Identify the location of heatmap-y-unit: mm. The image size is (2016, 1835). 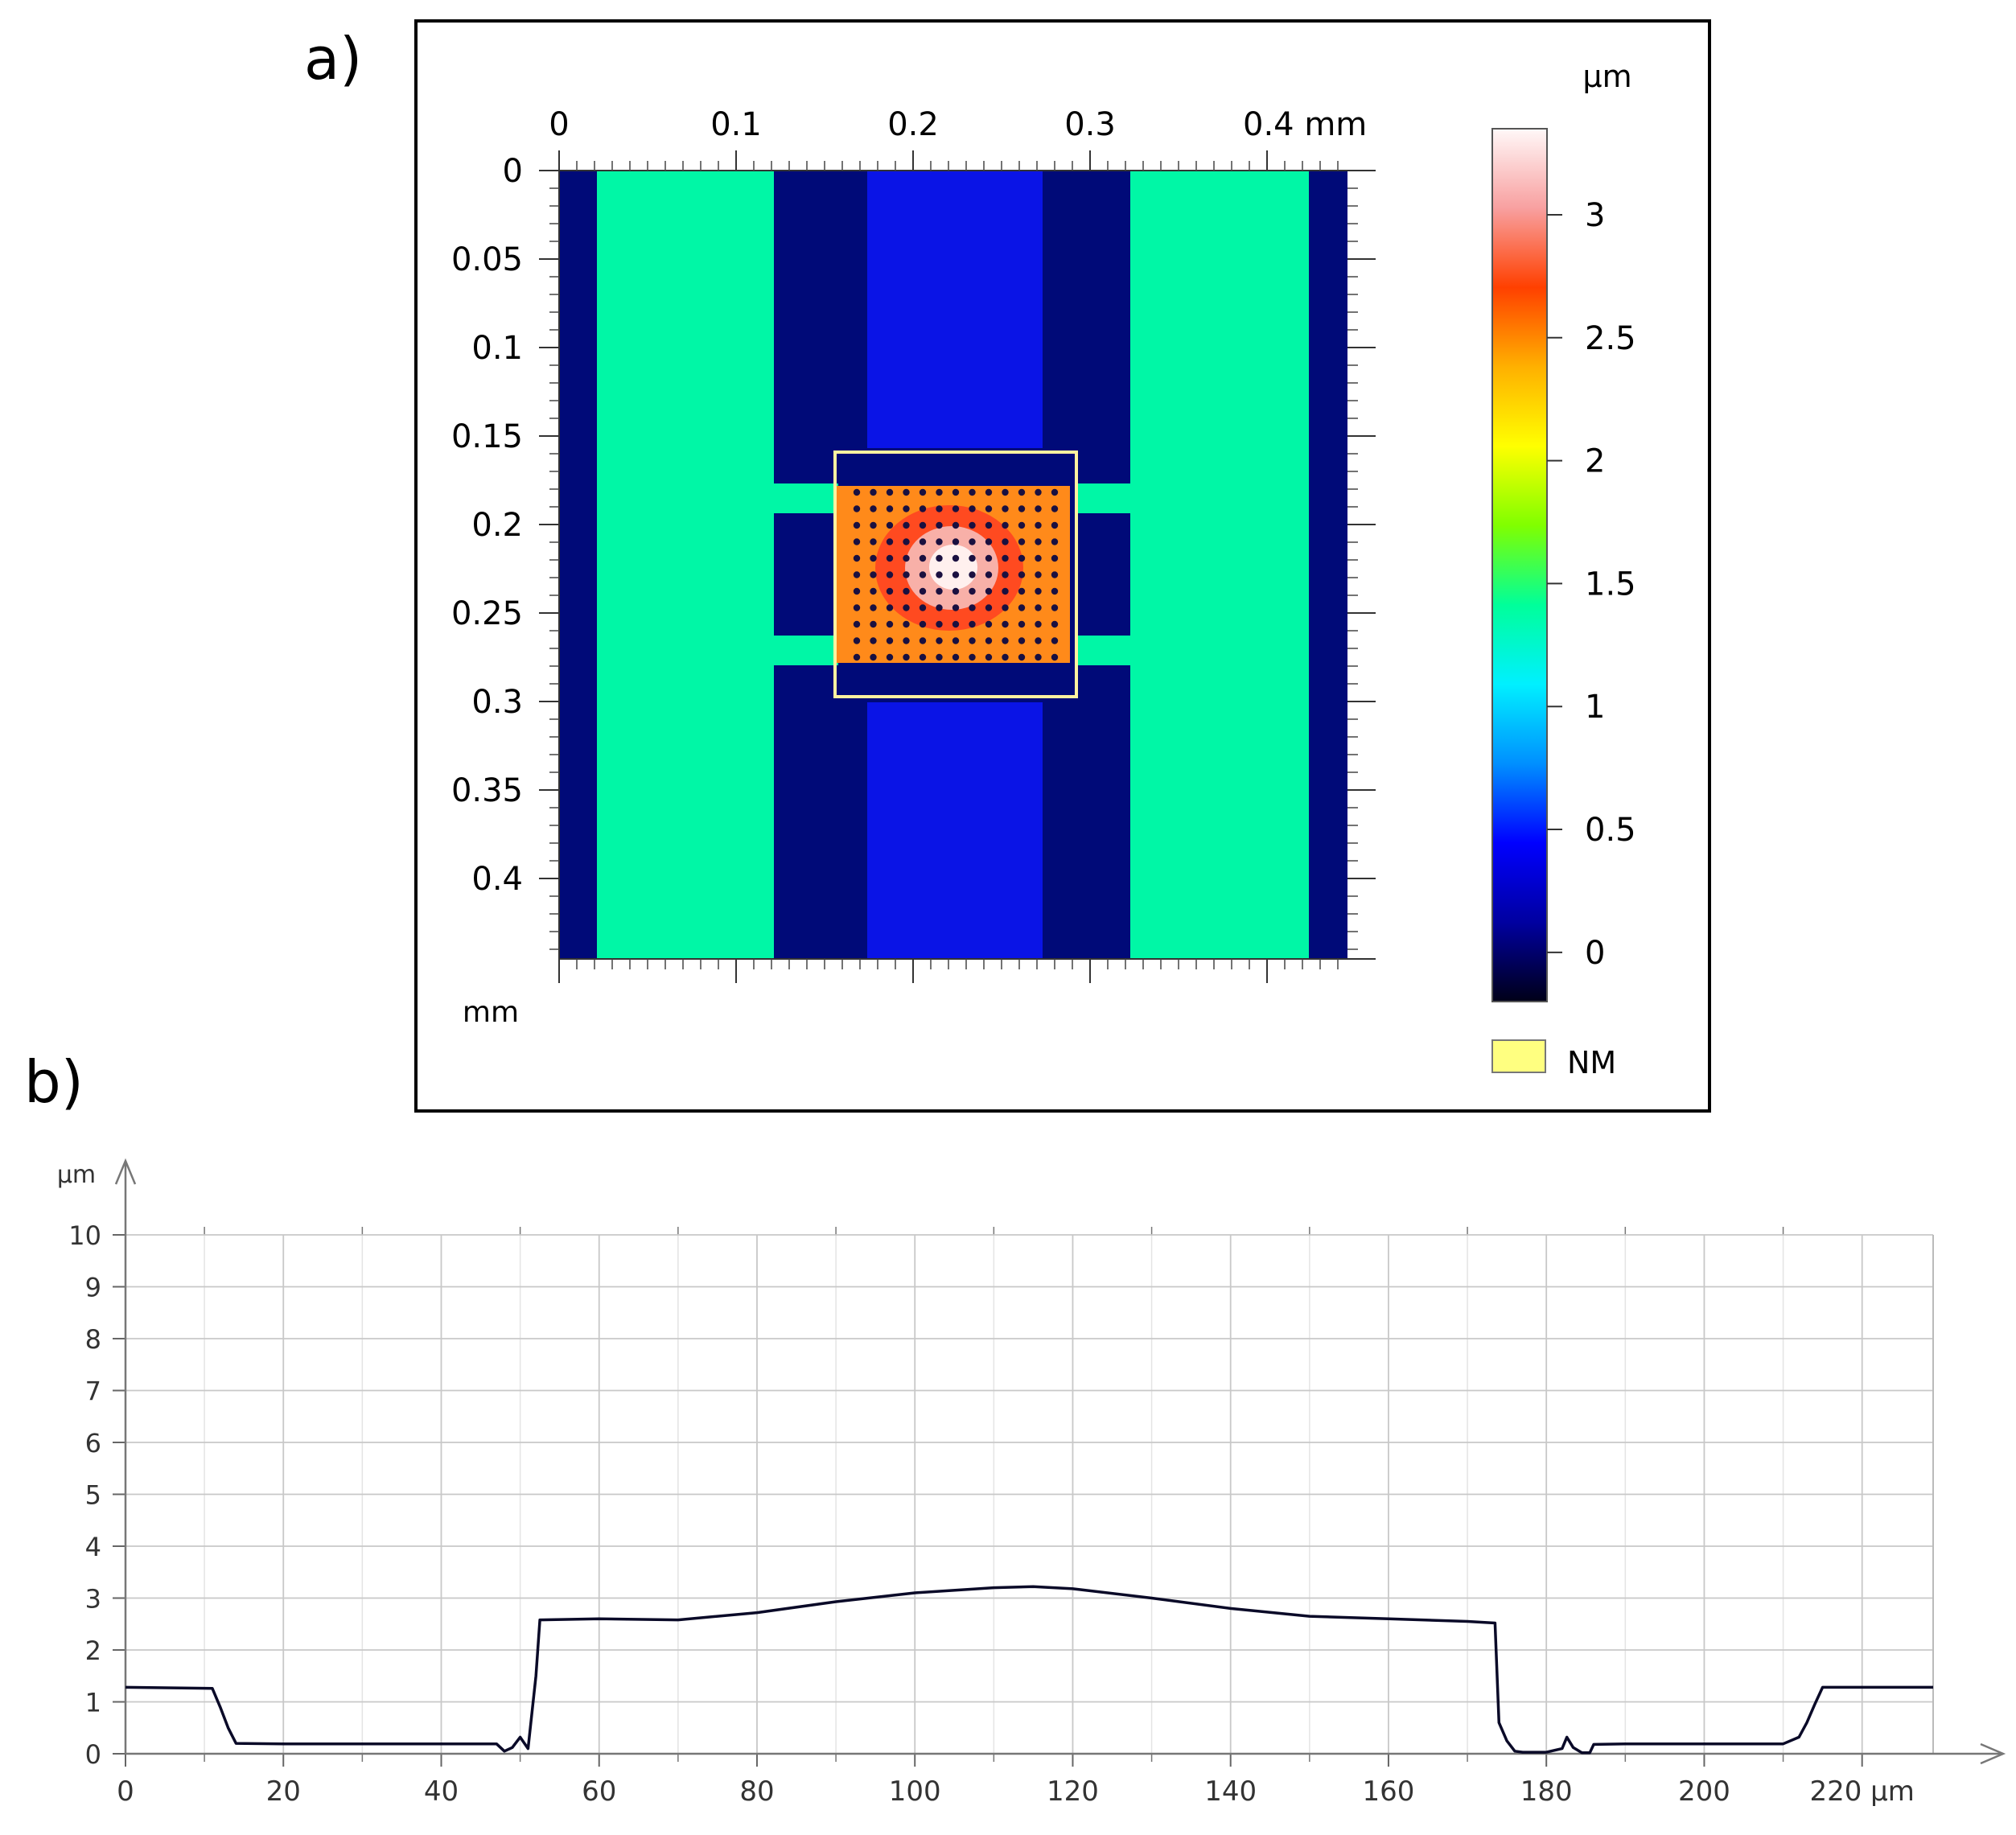
(491, 1012).